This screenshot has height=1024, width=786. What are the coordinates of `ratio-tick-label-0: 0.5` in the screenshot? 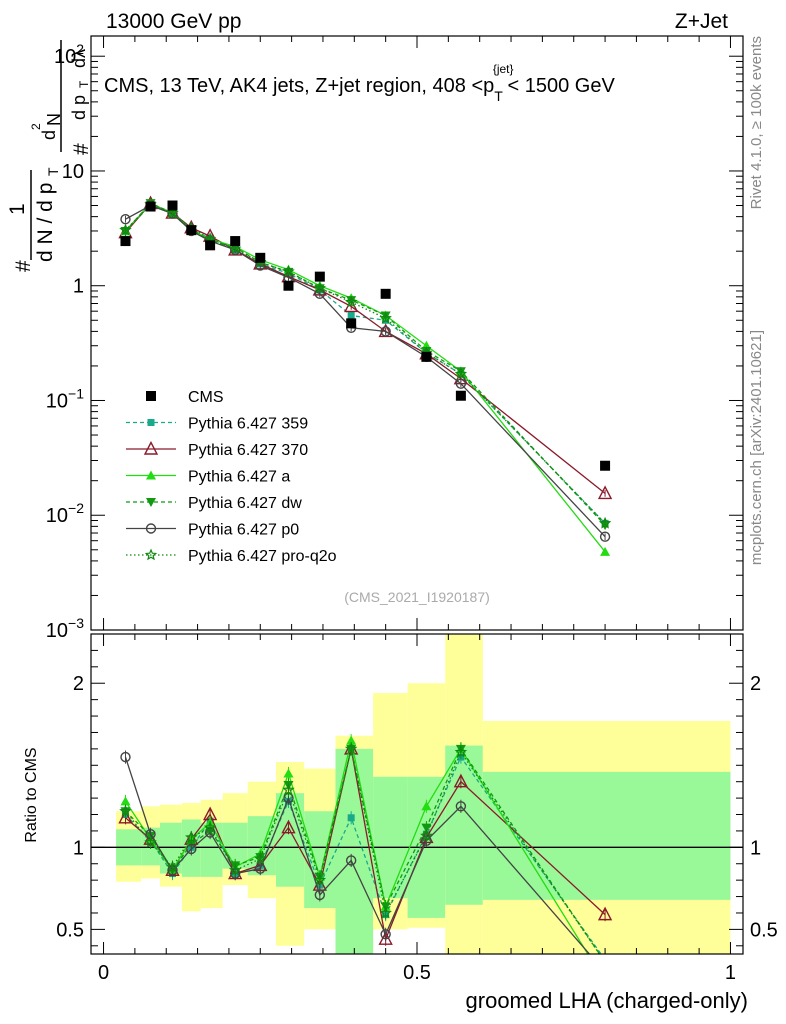 It's located at (70, 930).